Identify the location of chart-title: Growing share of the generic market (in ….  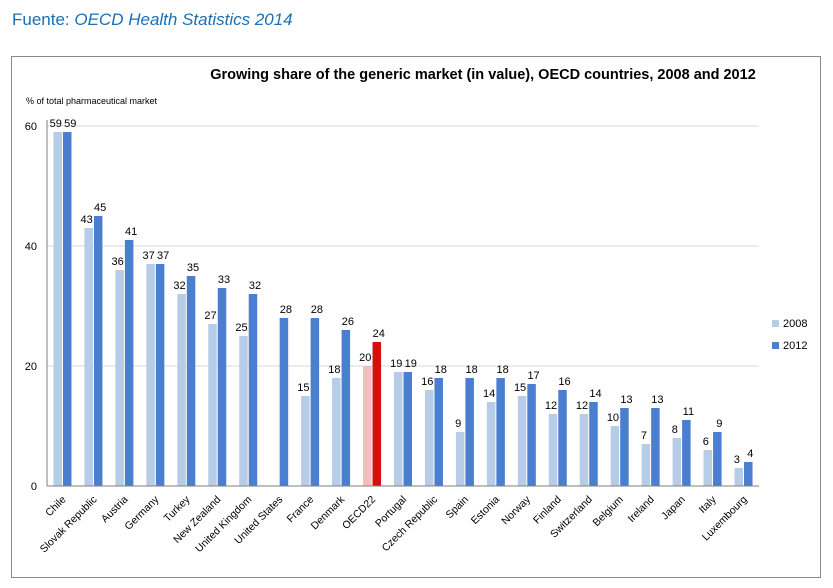
(483, 75).